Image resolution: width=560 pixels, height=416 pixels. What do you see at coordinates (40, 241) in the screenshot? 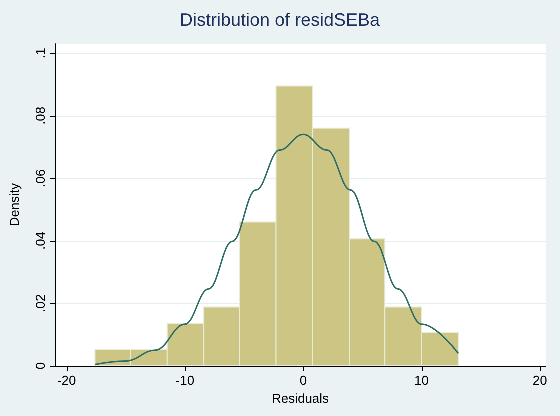
I see `y-tick-label: .04` at bounding box center [40, 241].